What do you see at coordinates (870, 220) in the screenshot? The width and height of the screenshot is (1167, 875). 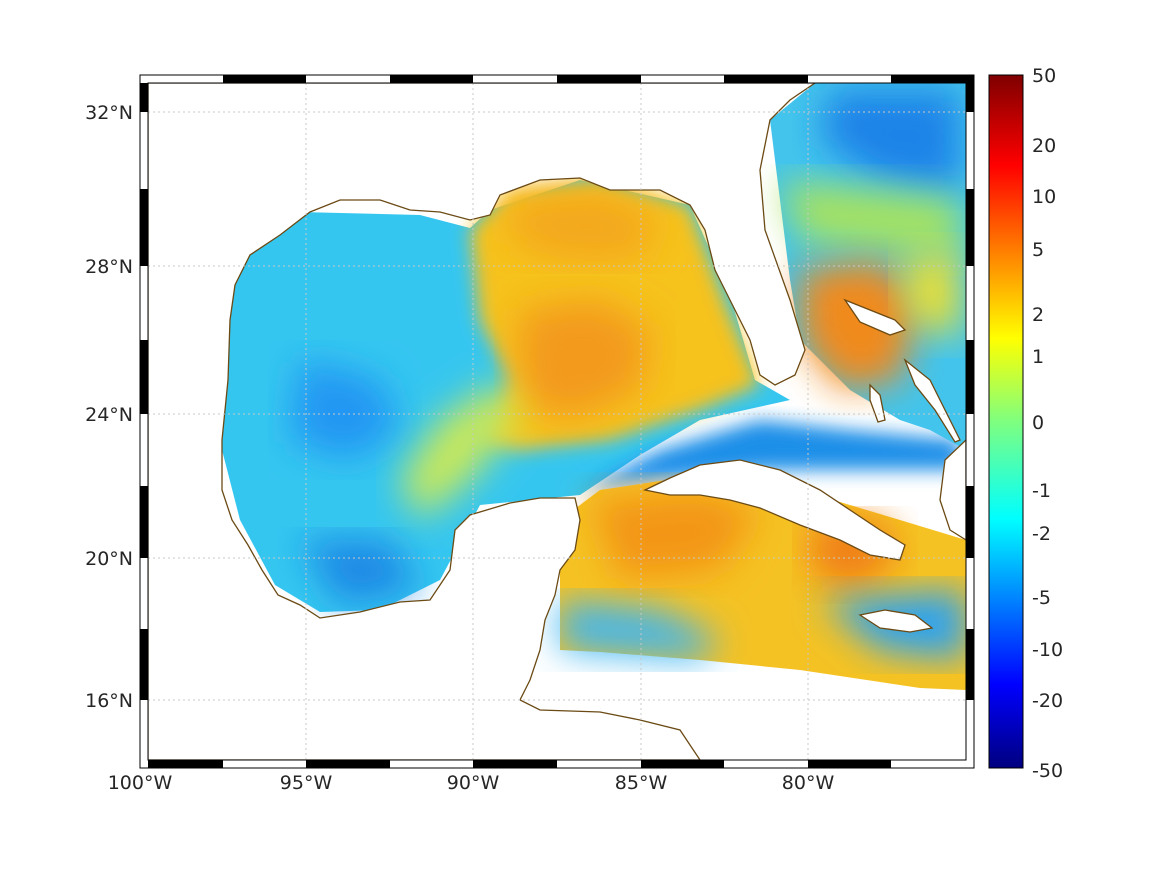 I see `atlantic-green` at bounding box center [870, 220].